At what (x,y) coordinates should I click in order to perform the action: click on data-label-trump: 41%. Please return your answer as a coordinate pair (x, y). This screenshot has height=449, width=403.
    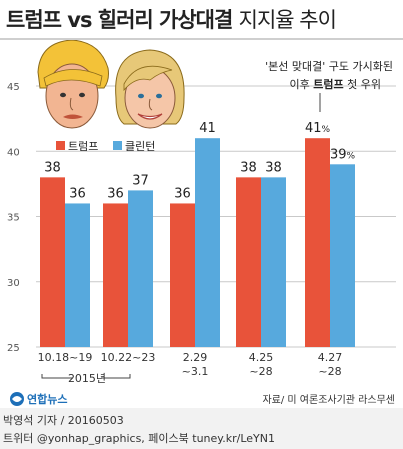
    Looking at the image, I should click on (318, 128).